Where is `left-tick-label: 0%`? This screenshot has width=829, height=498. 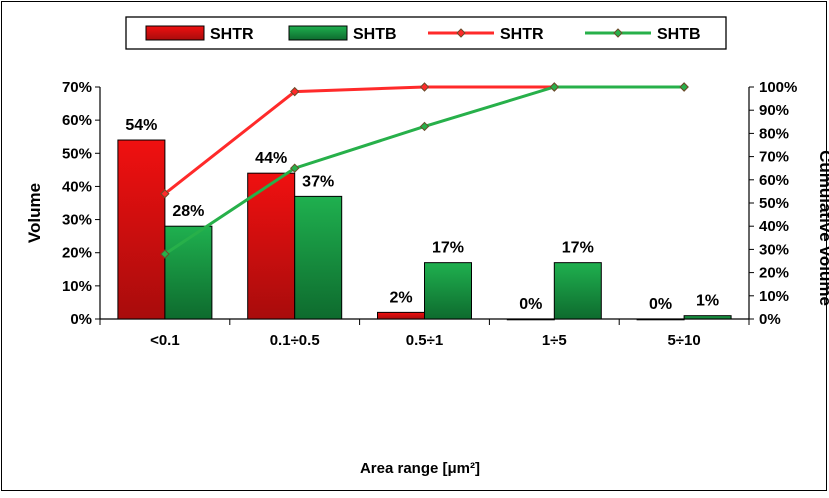 left-tick-label: 0% is located at coordinates (81, 319).